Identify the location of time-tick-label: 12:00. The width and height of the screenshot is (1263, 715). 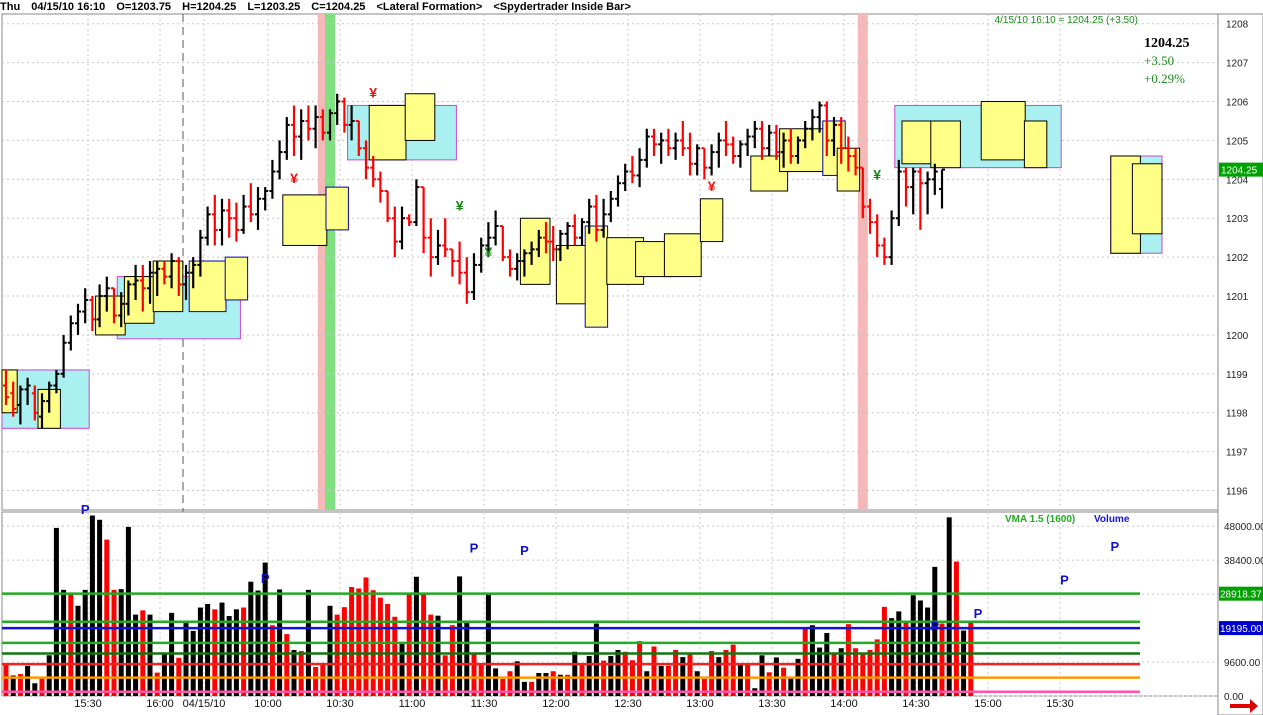
(556, 704).